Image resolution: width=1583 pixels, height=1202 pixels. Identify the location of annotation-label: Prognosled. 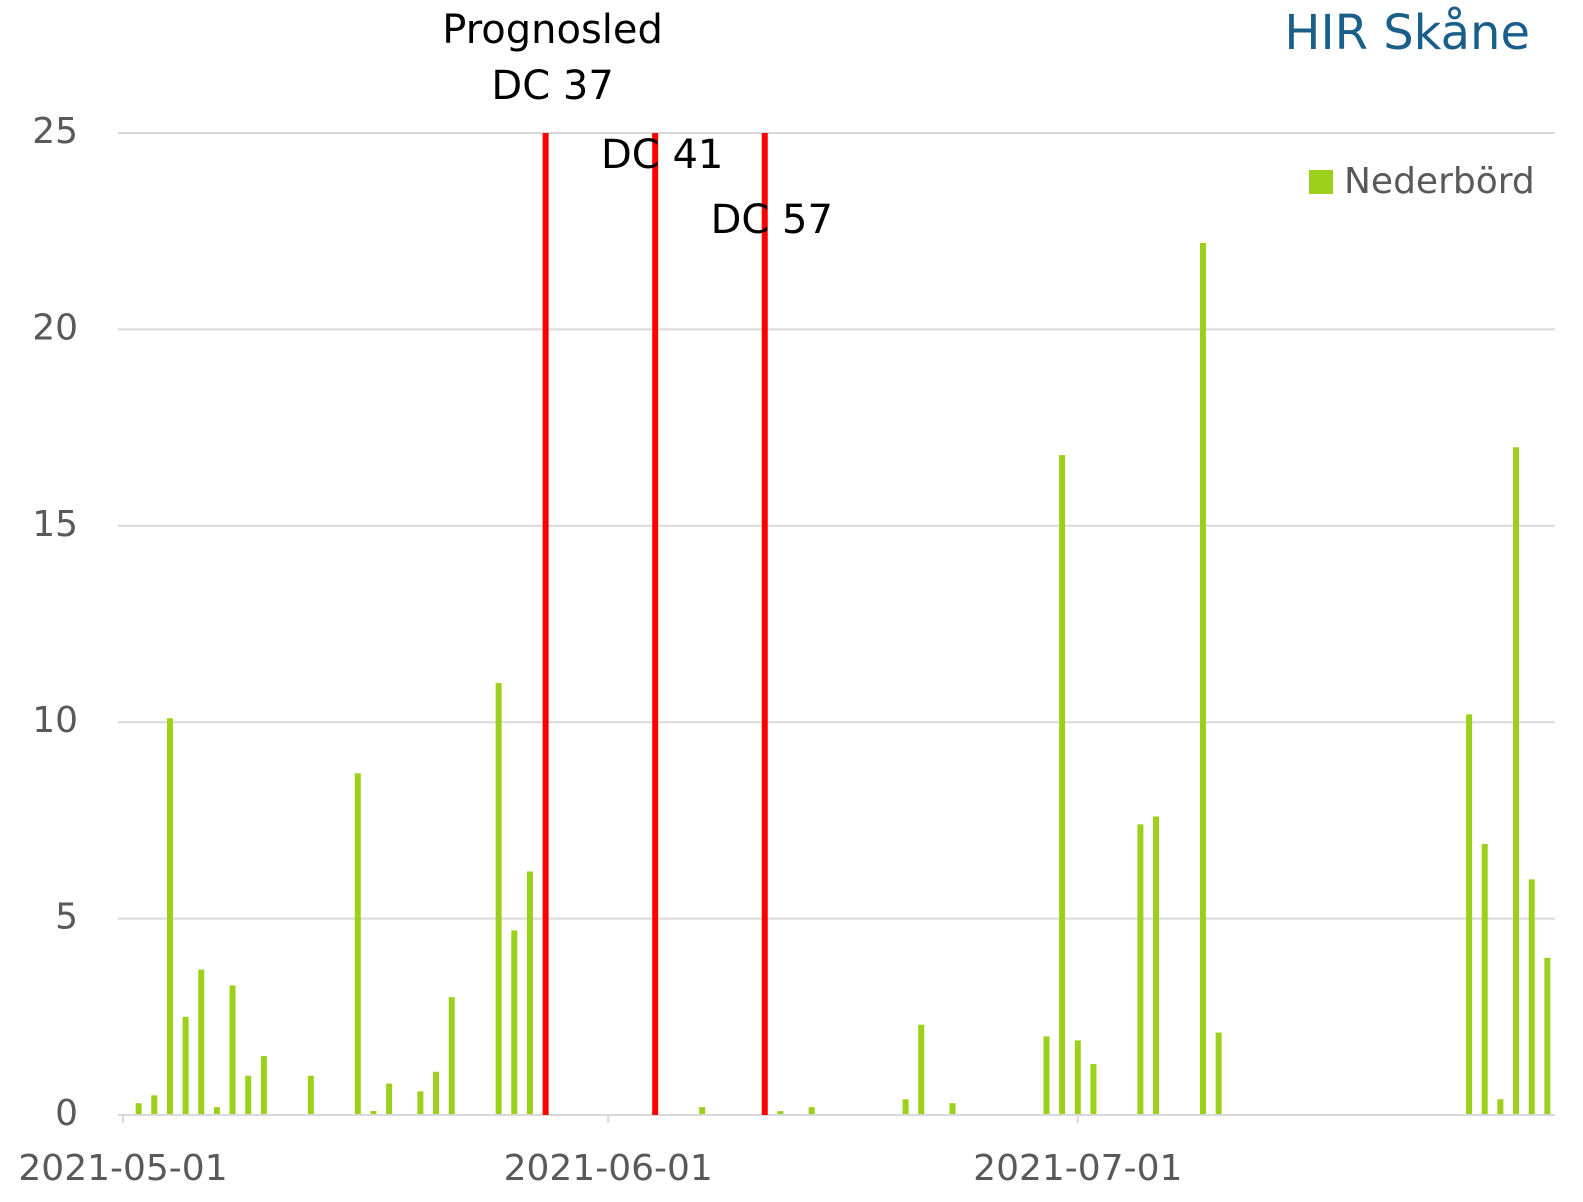
(552, 30).